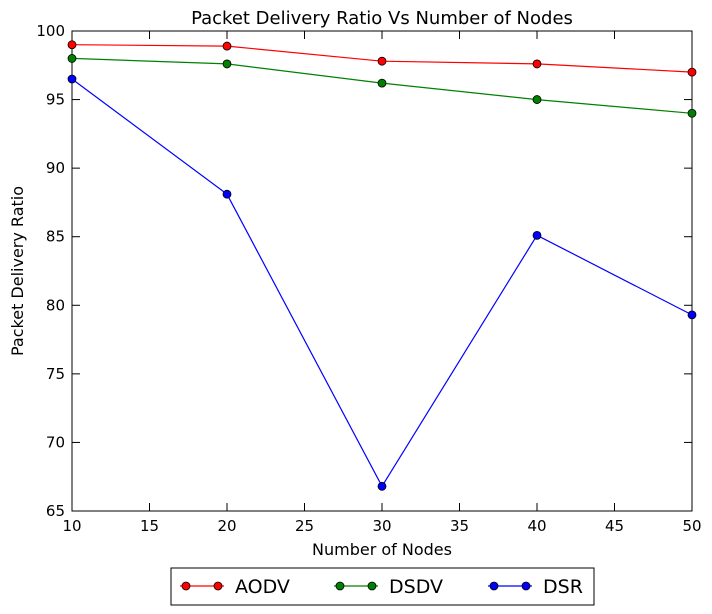 This screenshot has width=712, height=614. What do you see at coordinates (149, 526) in the screenshot?
I see `x-tick-label: 15` at bounding box center [149, 526].